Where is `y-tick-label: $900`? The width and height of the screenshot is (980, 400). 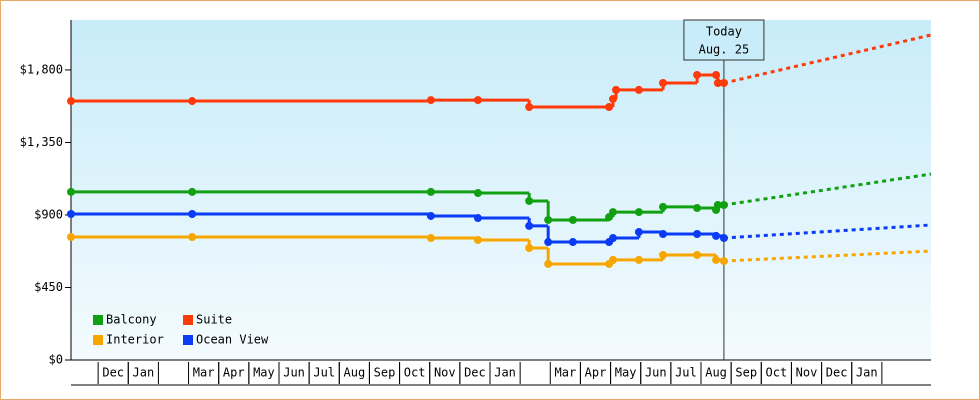
y-tick-label: $900 is located at coordinates (48, 214).